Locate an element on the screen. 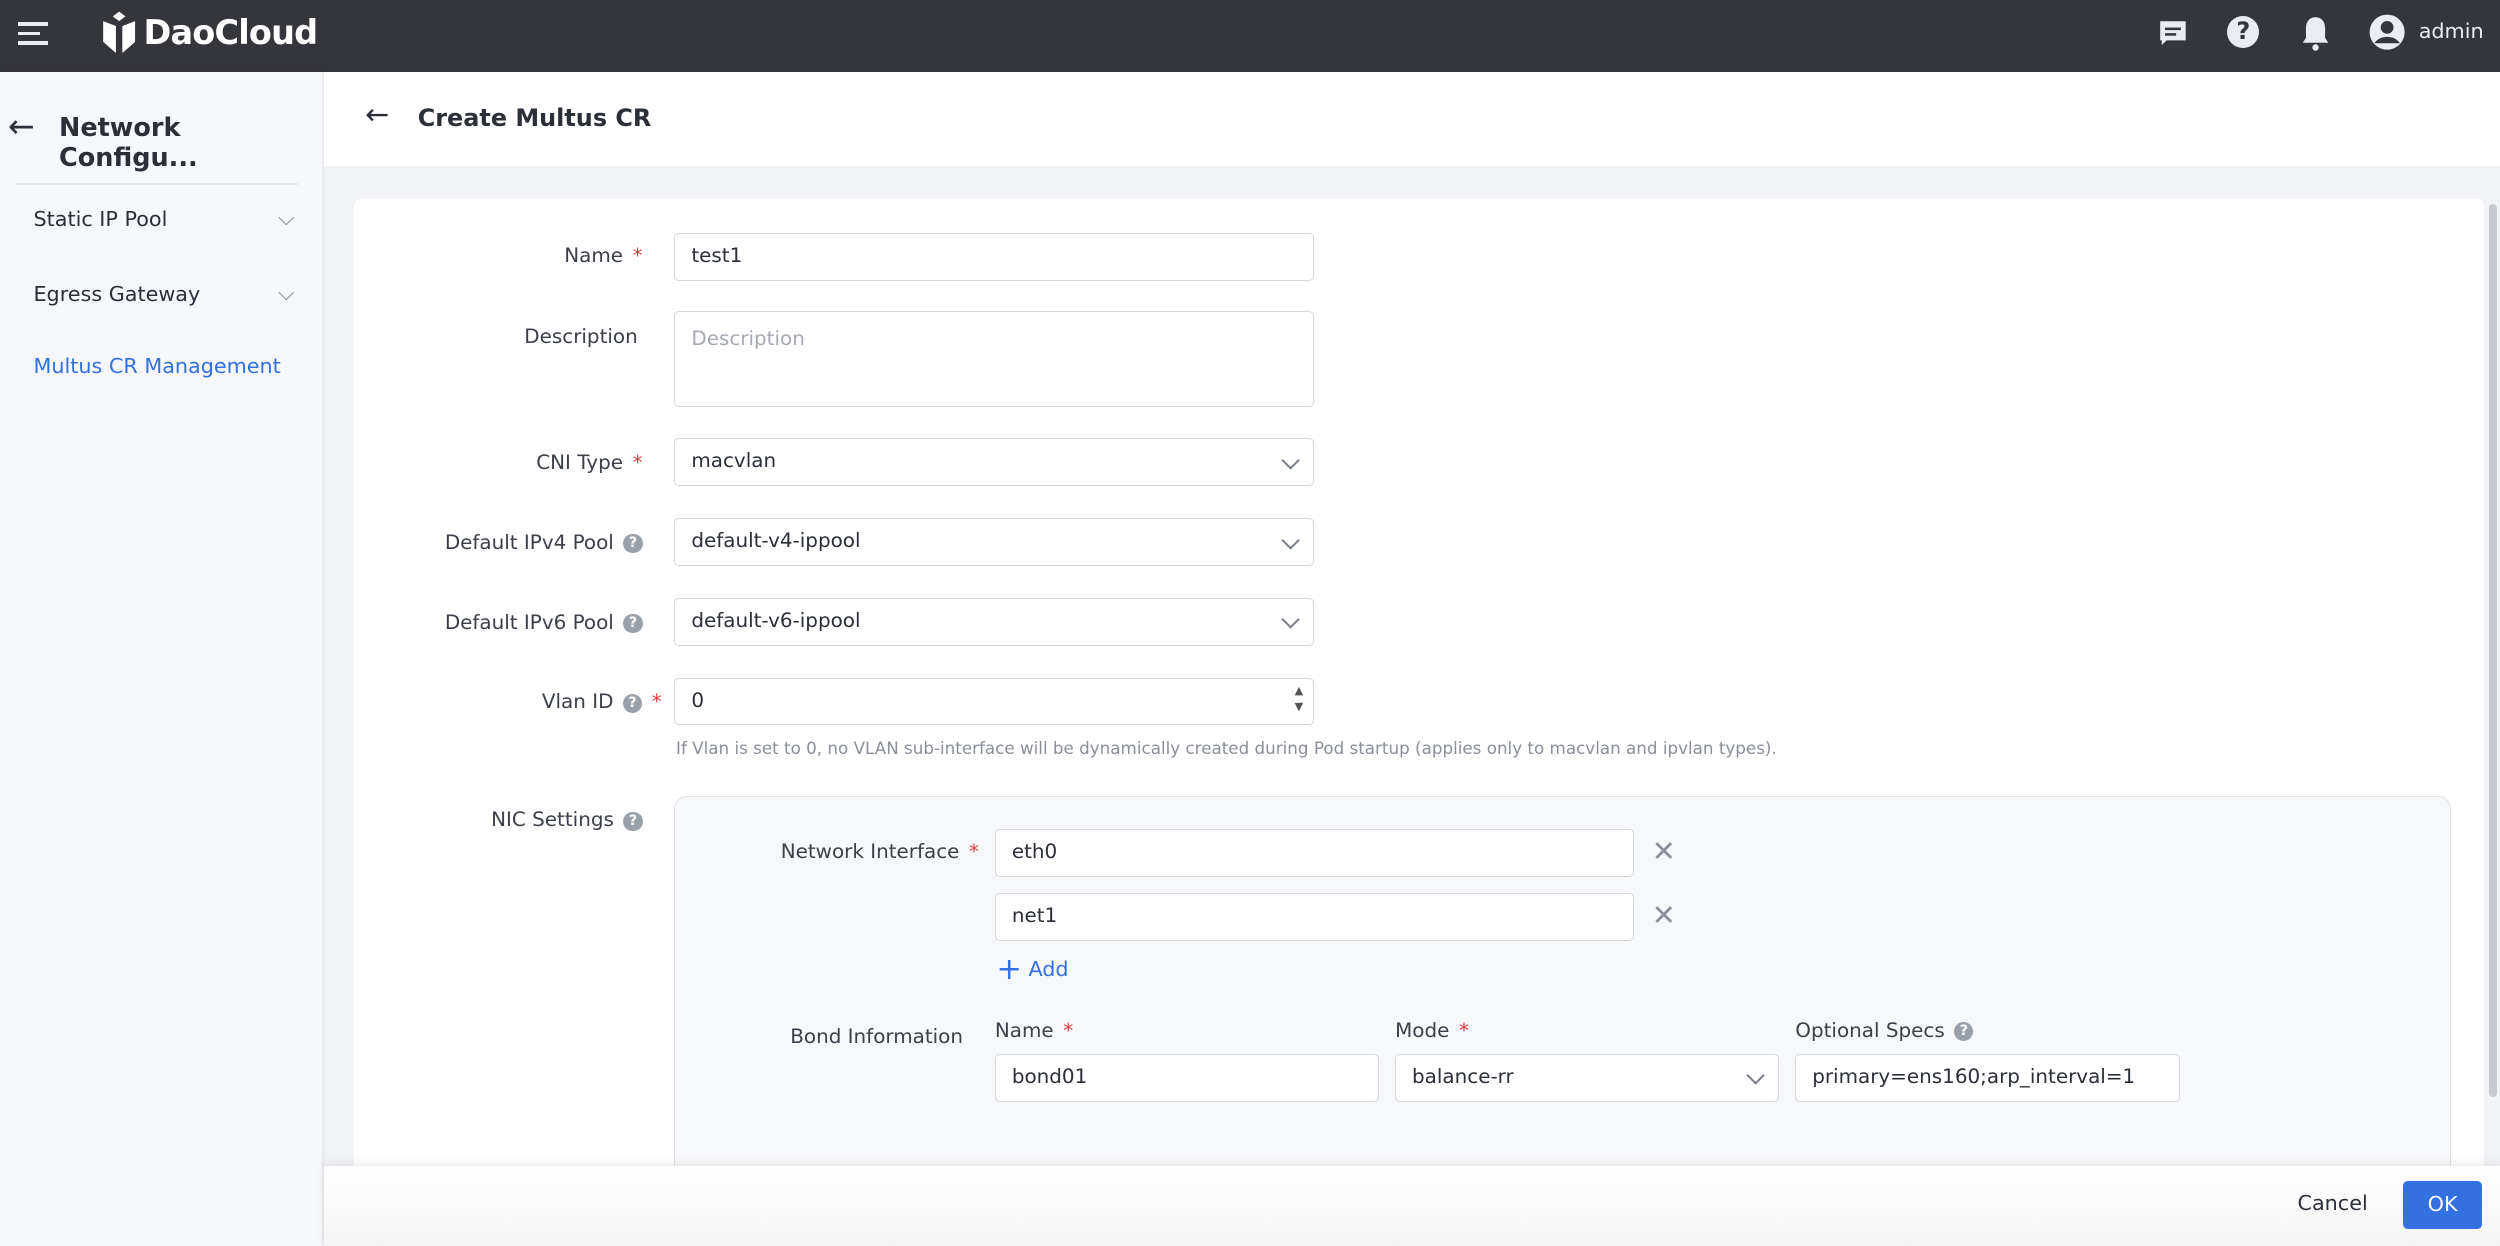  bond-name-input: bond01 is located at coordinates (1187, 1077).